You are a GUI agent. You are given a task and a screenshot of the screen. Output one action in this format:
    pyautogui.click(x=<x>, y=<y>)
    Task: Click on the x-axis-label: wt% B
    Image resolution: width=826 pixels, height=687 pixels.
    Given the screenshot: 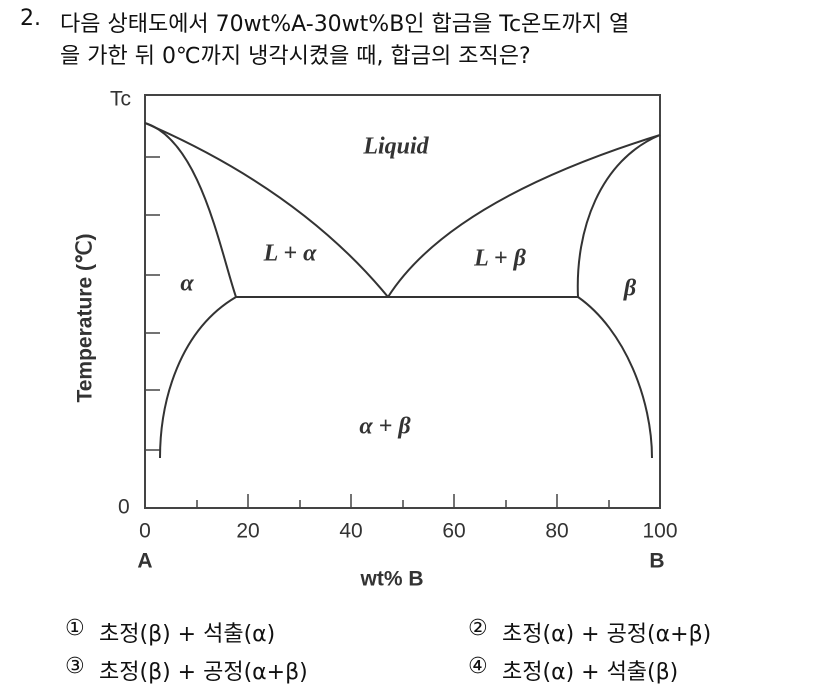 What is the action you would take?
    pyautogui.click(x=392, y=579)
    